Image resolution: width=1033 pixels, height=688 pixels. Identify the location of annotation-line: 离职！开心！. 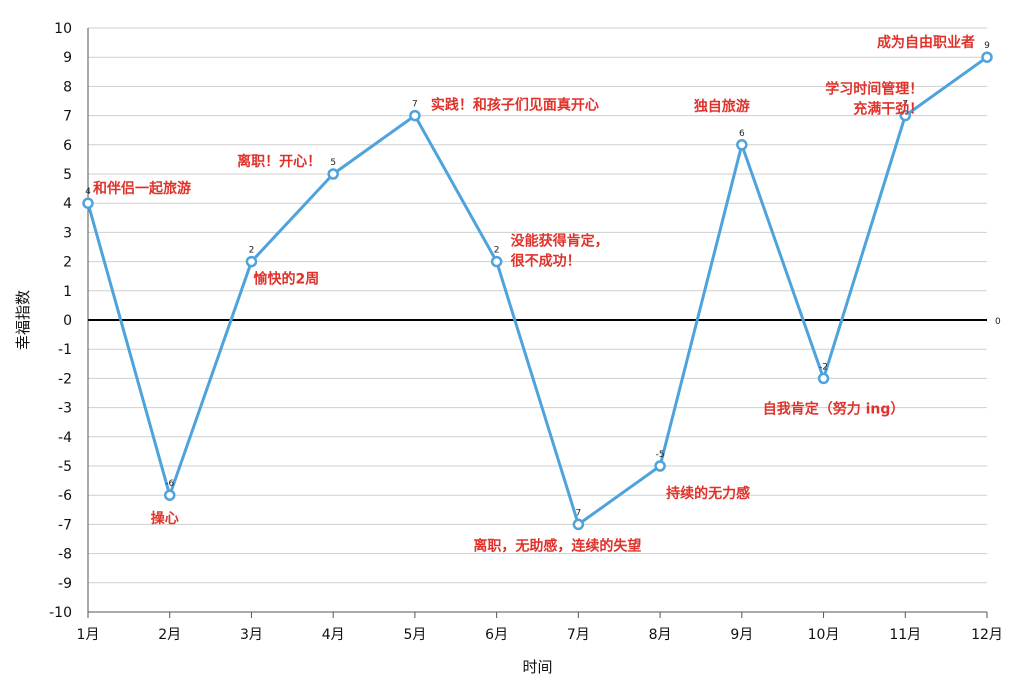
(279, 161).